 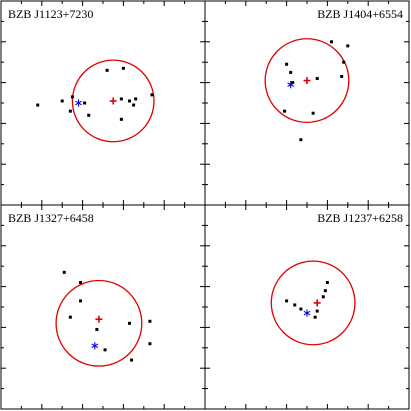 What do you see at coordinates (50, 14) in the screenshot?
I see `panel-title: BZB J1123+7230` at bounding box center [50, 14].